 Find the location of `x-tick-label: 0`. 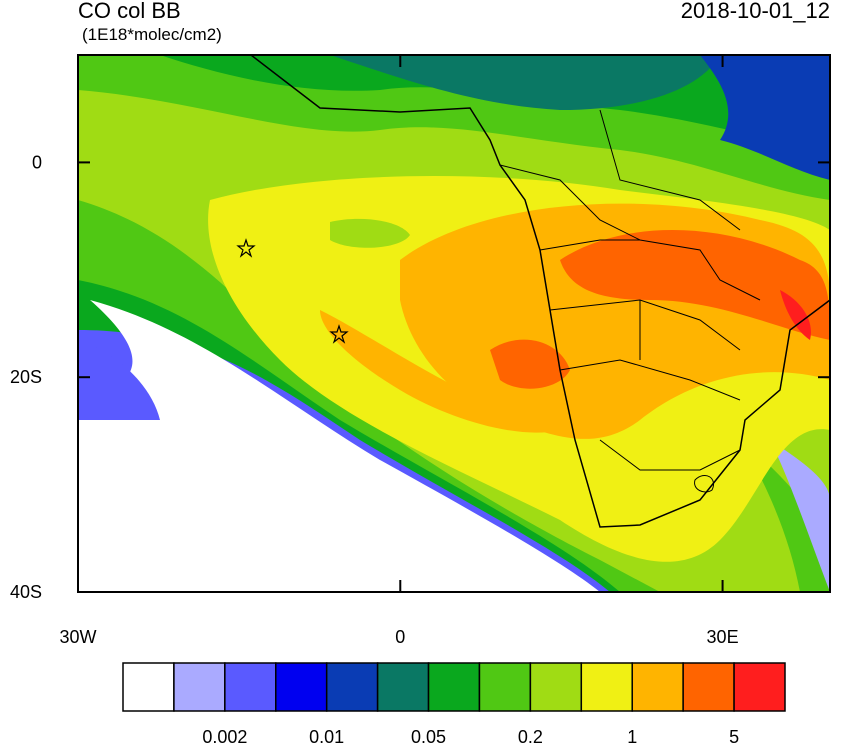

x-tick-label: 0 is located at coordinates (400, 637).